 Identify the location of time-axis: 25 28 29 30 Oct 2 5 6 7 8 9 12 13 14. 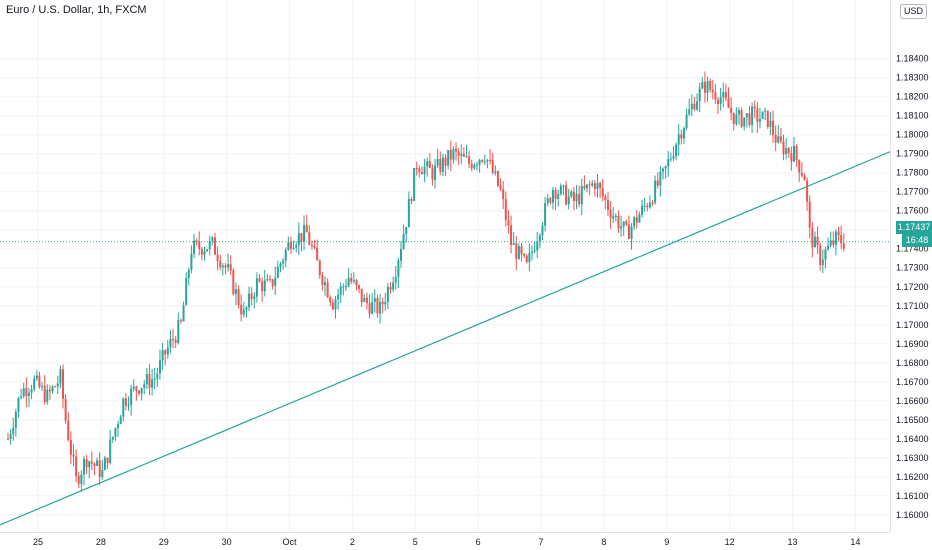
(445, 540).